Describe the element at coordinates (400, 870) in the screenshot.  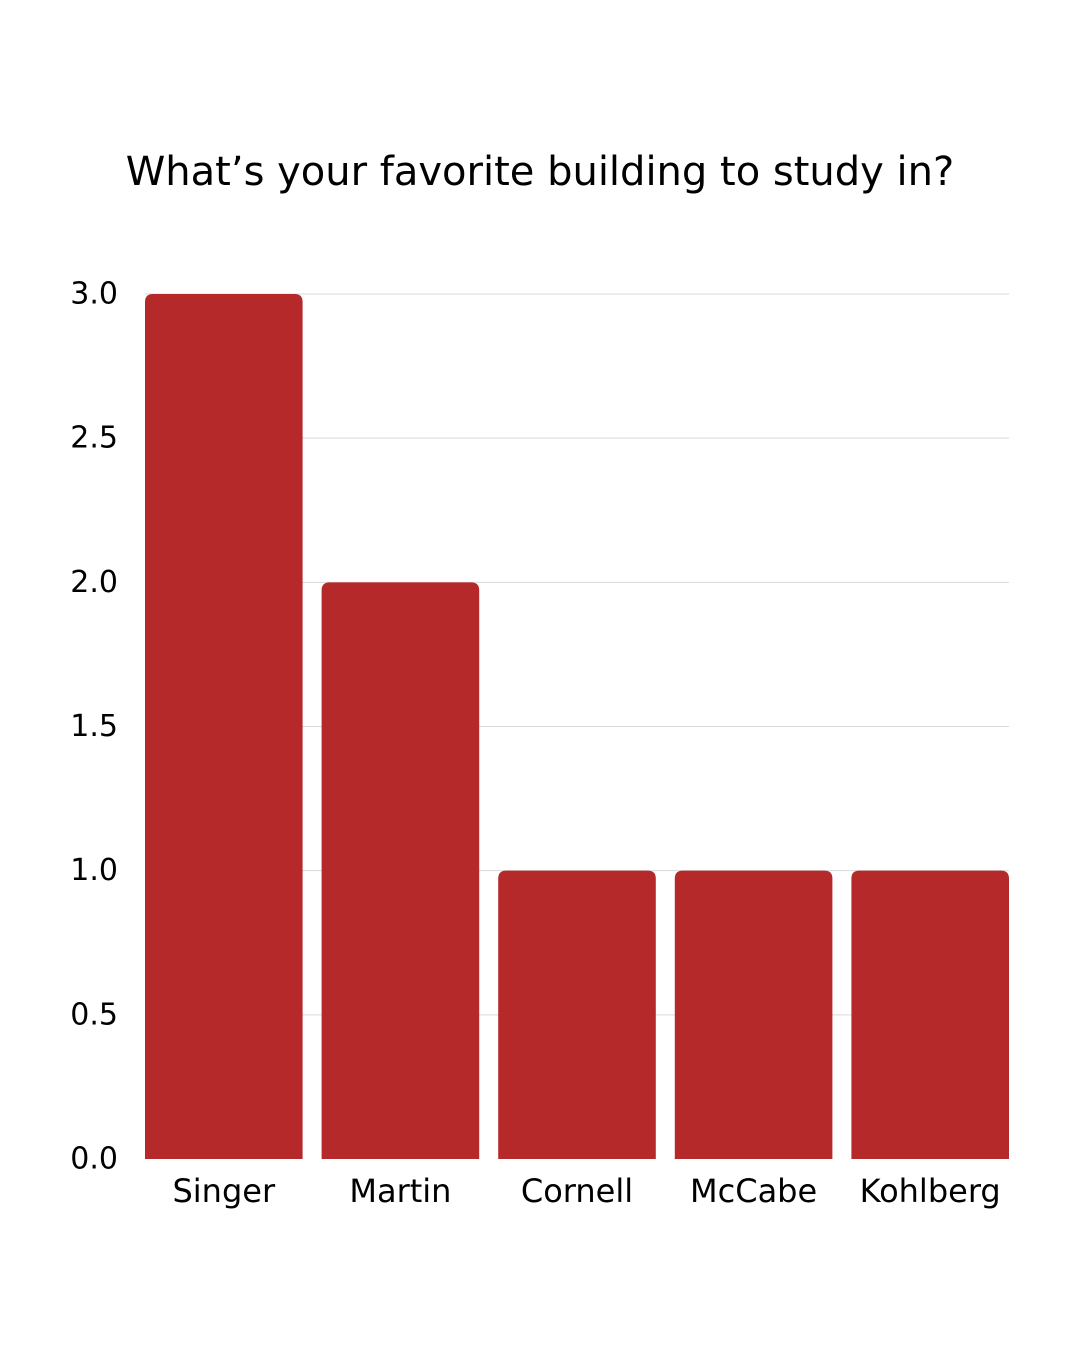
I see `bar-martin` at that location.